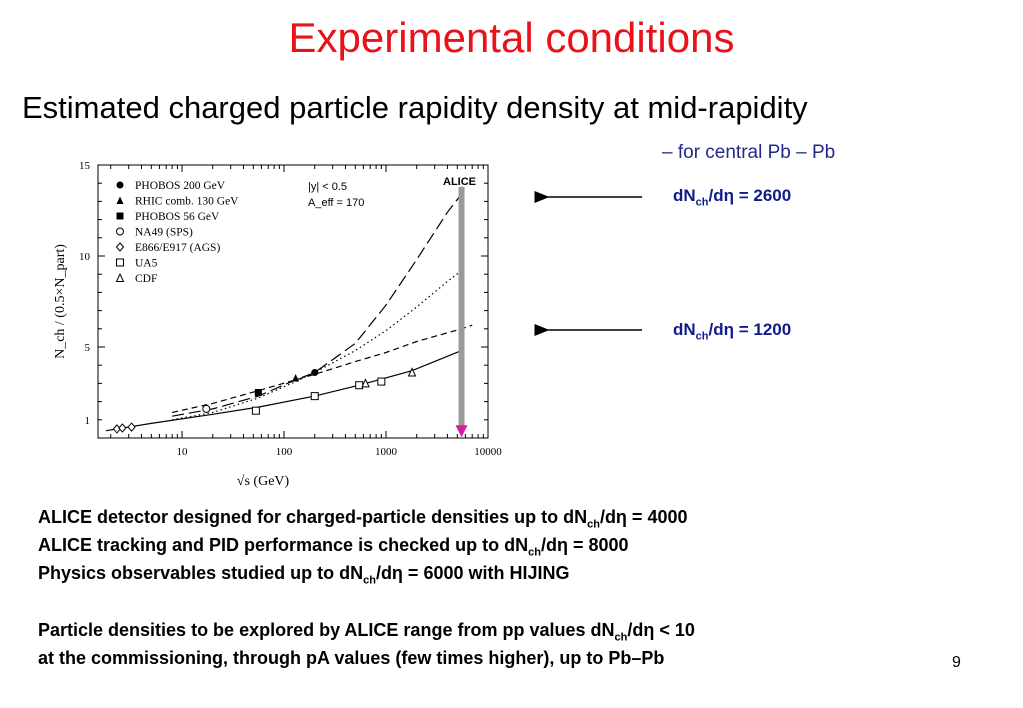 The height and width of the screenshot is (708, 1023). Describe the element at coordinates (120, 277) in the screenshot. I see `legend-marker-triangle-open` at that location.